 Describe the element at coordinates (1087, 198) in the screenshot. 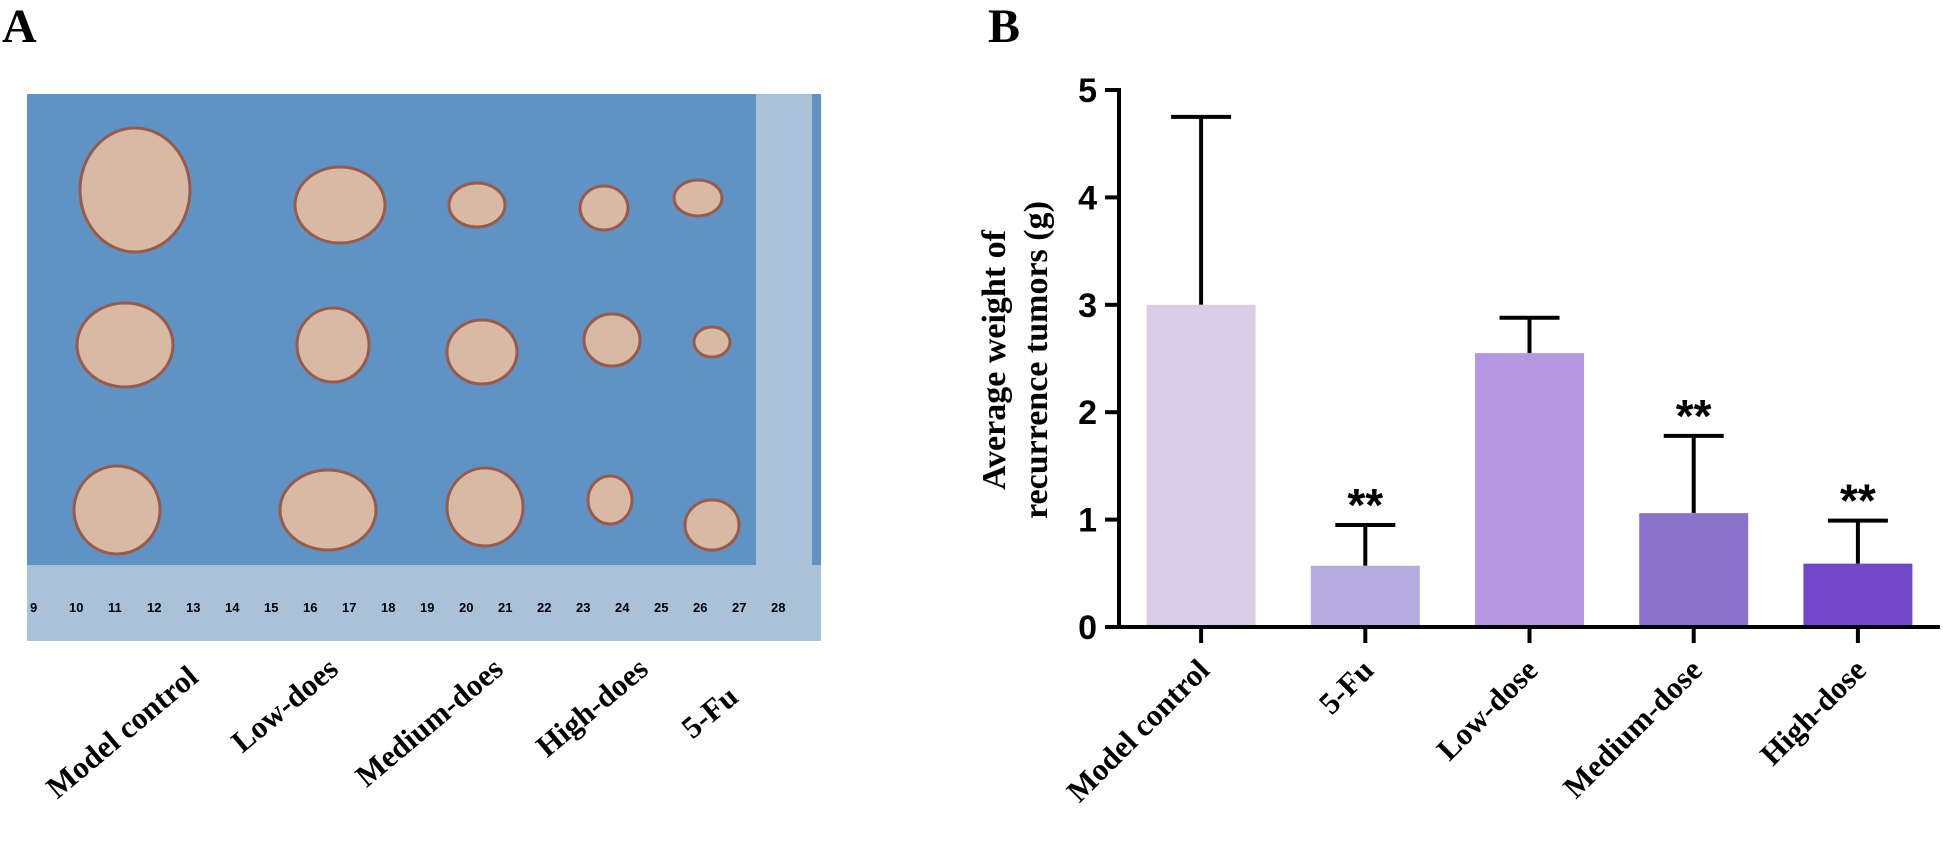

I see `y-tick-label: 4` at that location.